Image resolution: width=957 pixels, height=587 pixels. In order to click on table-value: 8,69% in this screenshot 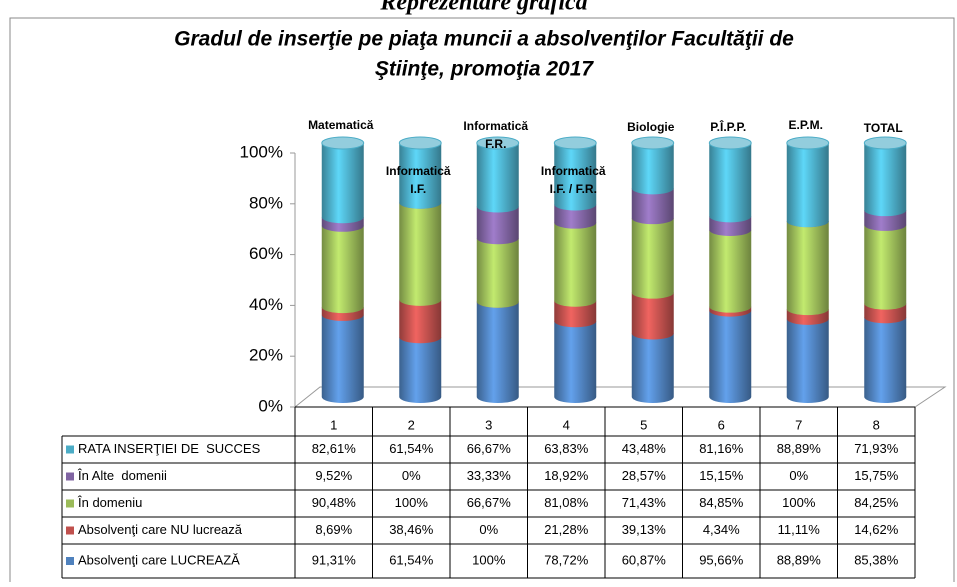, I will do `click(333, 529)`.